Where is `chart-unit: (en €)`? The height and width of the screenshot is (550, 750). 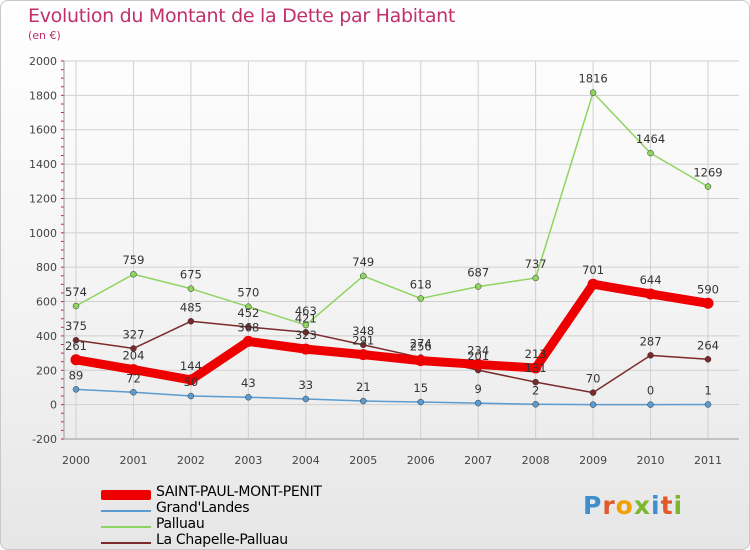
chart-unit: (en €) is located at coordinates (44, 35).